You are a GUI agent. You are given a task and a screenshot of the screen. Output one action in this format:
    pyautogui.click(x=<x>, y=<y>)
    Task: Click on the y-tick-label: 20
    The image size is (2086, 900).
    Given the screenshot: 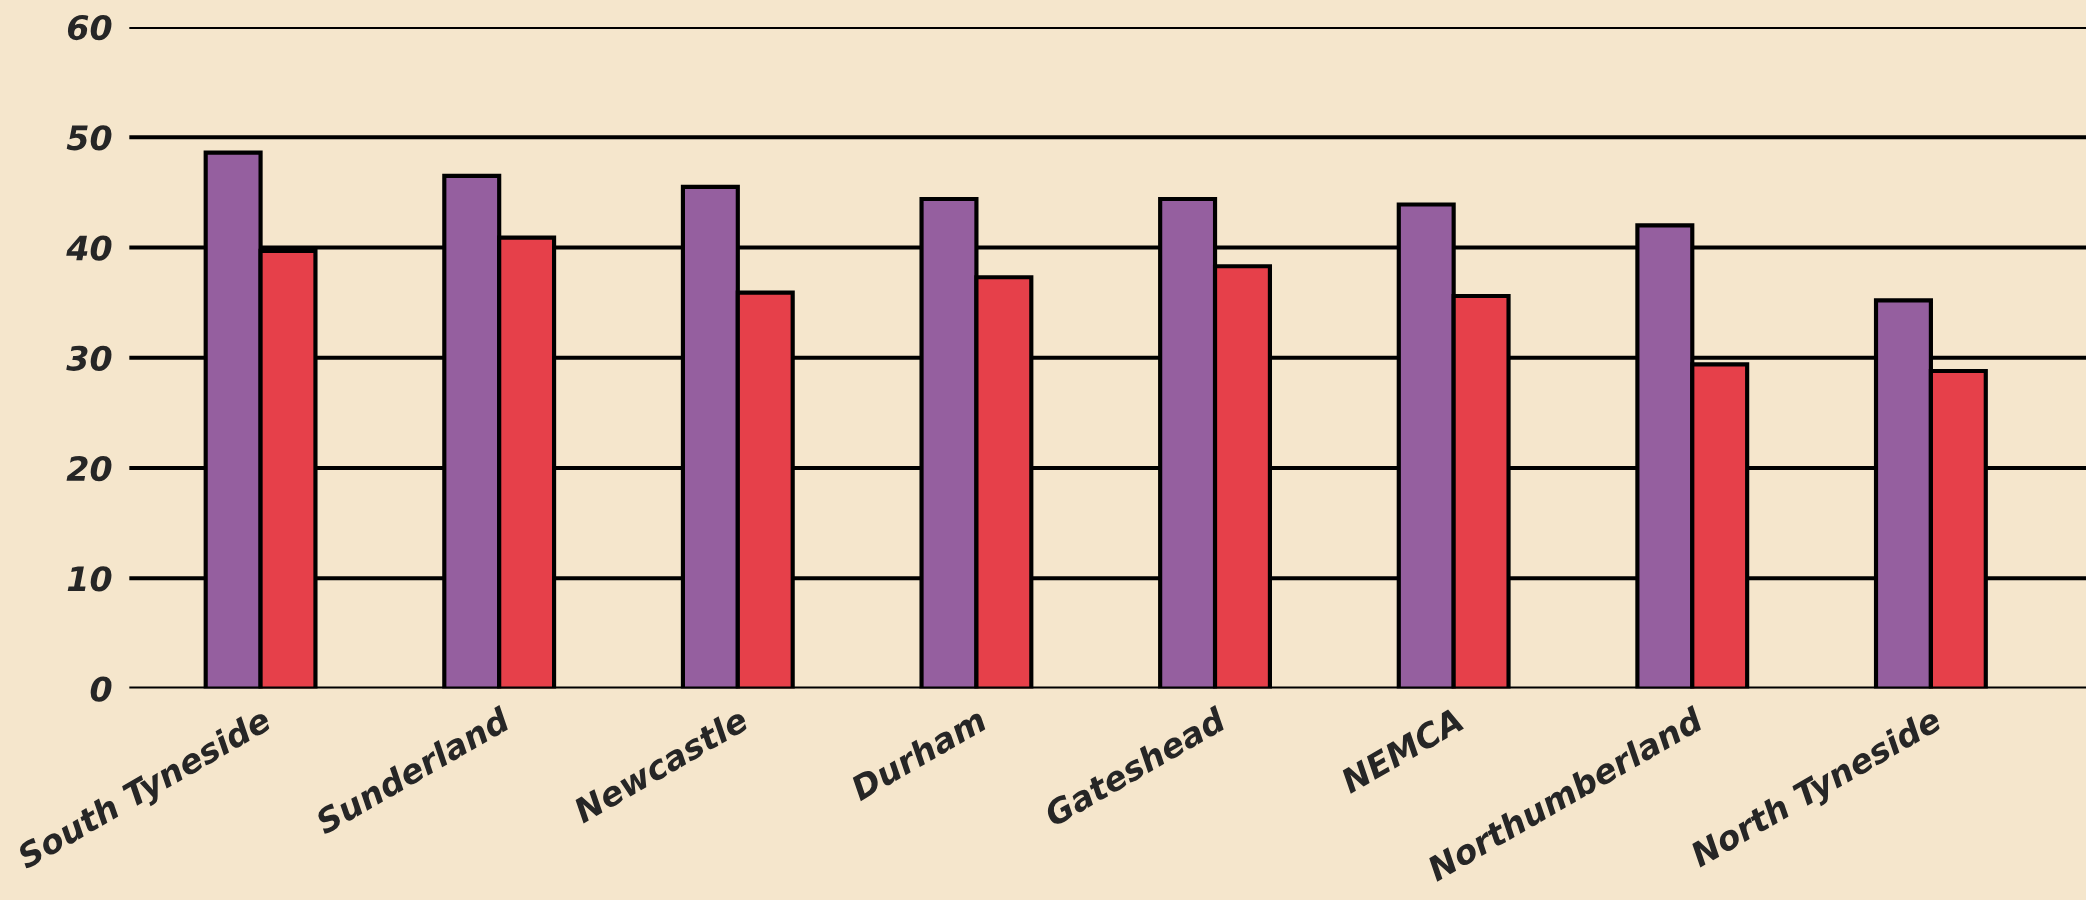 What is the action you would take?
    pyautogui.click(x=89, y=468)
    